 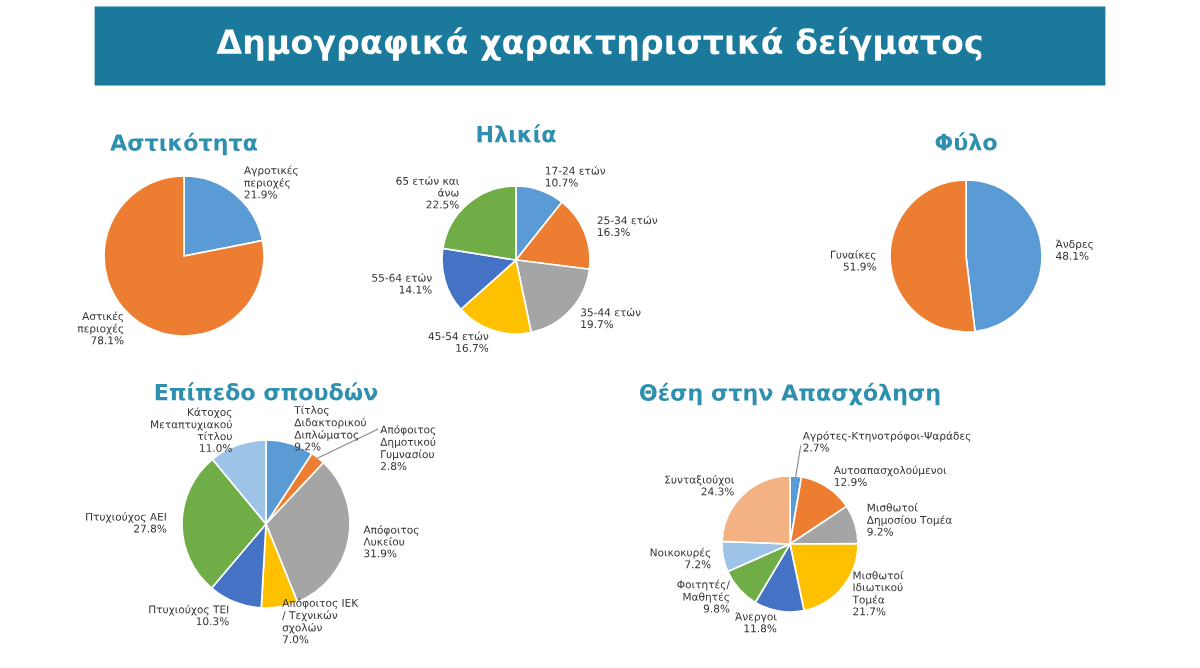 I want to click on text: Δημογραφικά χαρακτηριστικά δείγματος, so click(x=599, y=44).